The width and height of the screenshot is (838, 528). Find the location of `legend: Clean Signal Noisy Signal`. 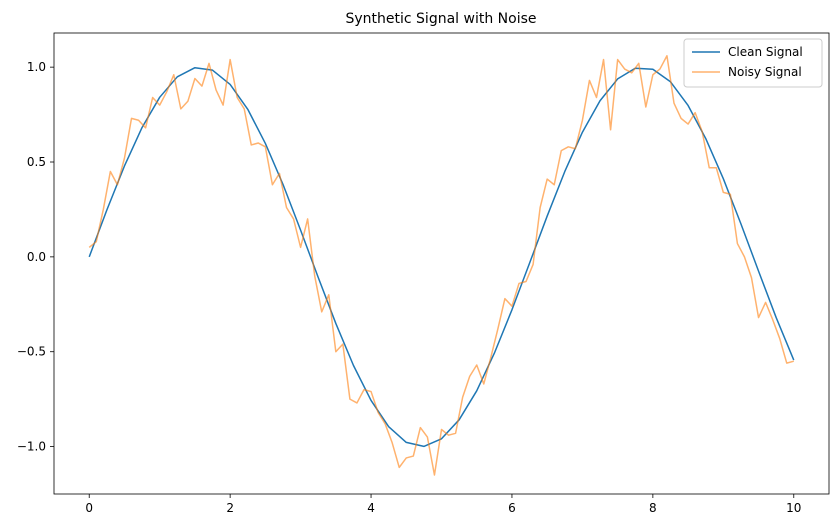

legend: Clean Signal Noisy Signal is located at coordinates (753, 63).